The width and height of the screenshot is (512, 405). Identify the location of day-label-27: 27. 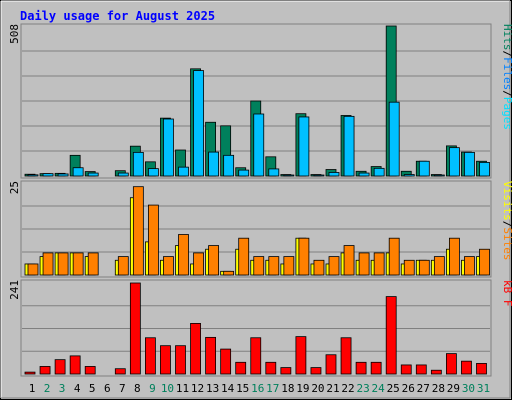
(423, 388).